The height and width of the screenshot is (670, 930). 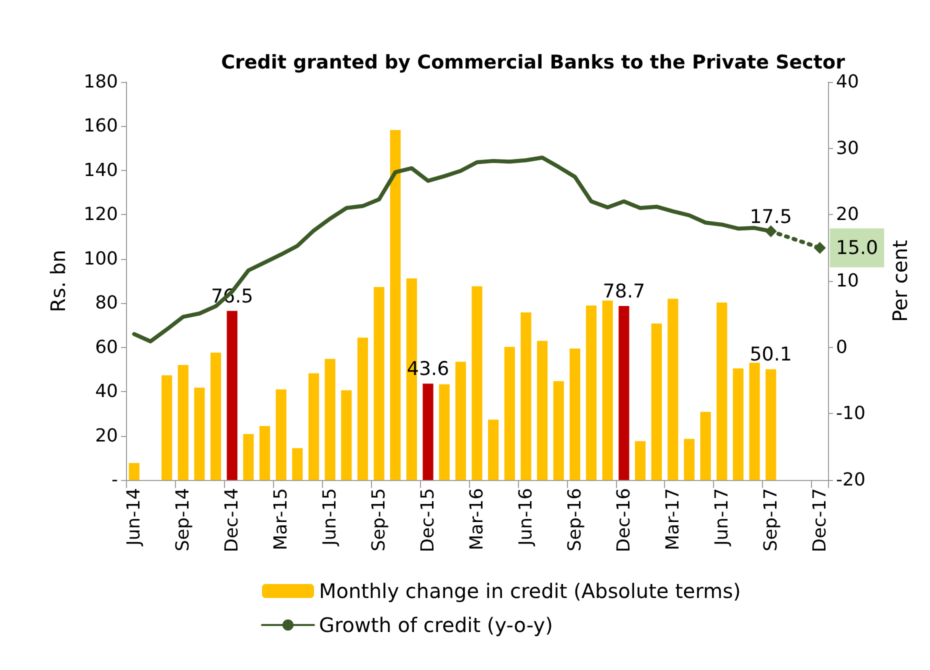 What do you see at coordinates (575, 520) in the screenshot?
I see `x-tick-label: Sep-16` at bounding box center [575, 520].